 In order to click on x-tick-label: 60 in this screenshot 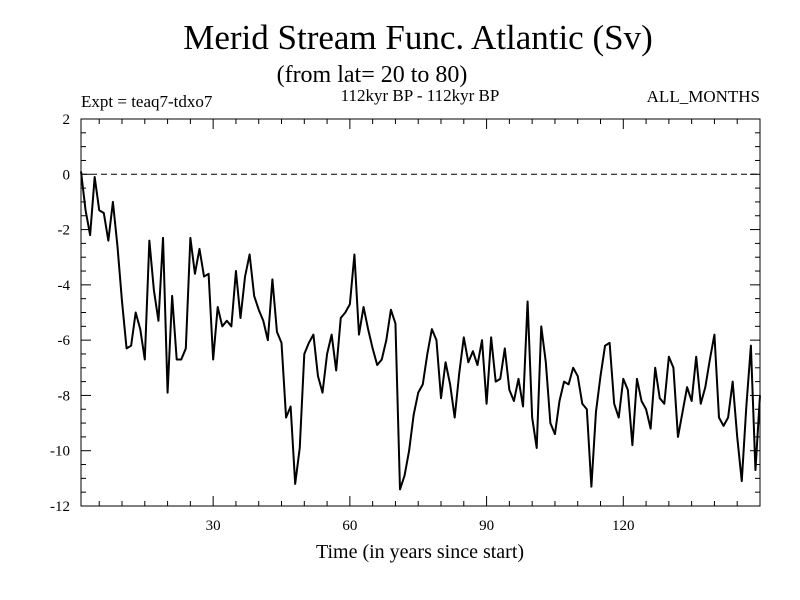, I will do `click(349, 526)`.